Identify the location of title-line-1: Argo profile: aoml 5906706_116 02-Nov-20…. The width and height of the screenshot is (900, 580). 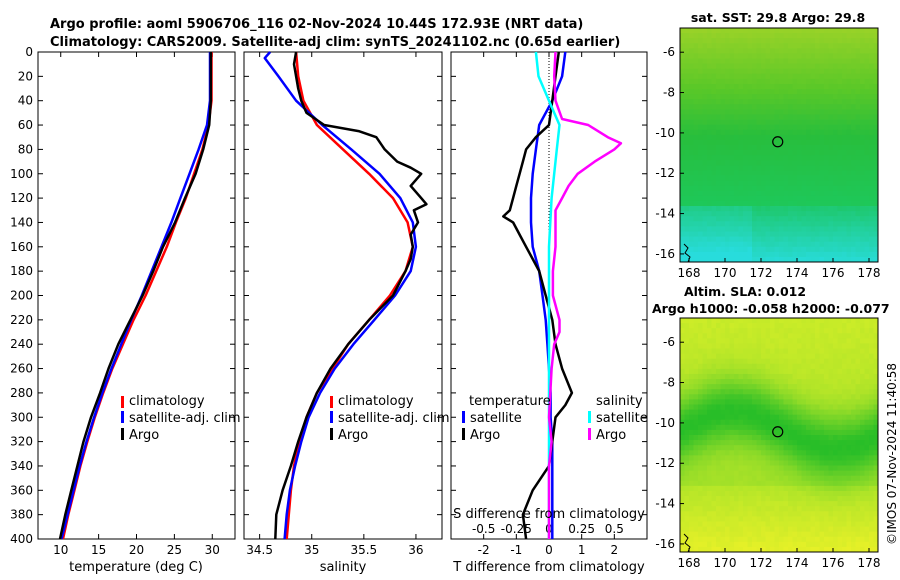
(316, 24).